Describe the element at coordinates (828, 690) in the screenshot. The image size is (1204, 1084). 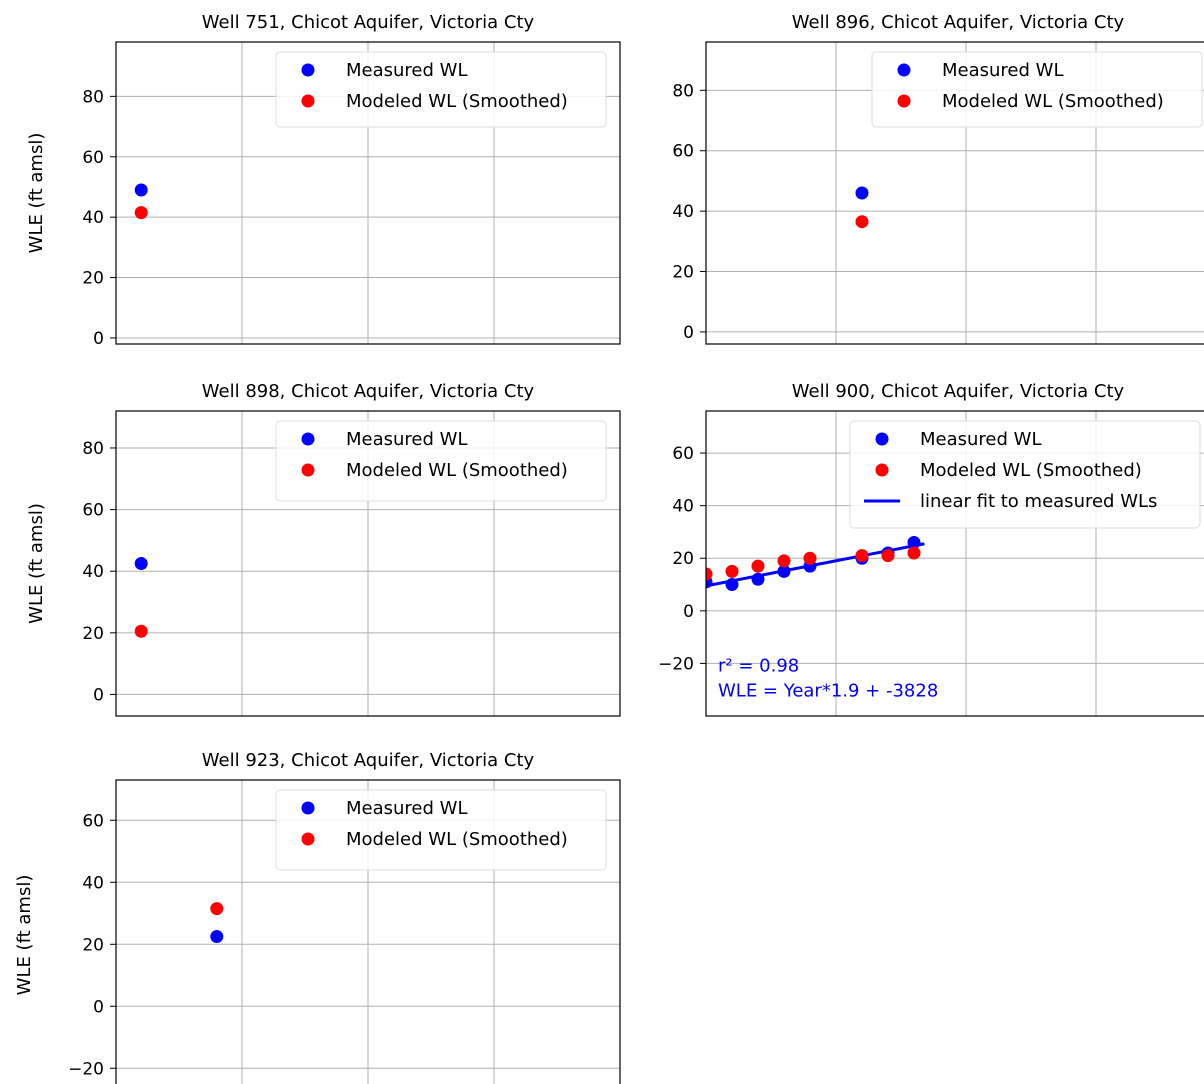
I see `annotation-text: WLE = Year*1.9 + -3828` at that location.